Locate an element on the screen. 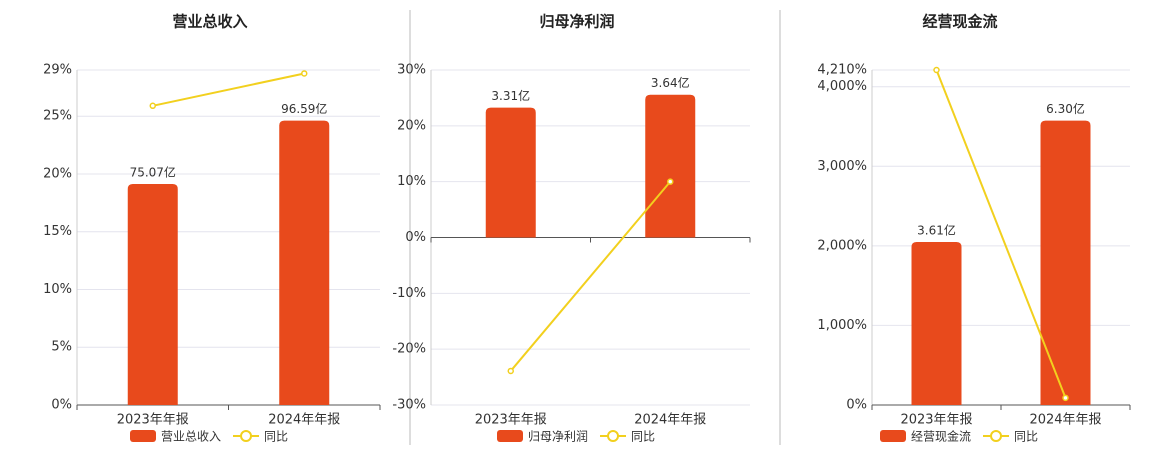  y-tick-label: -10% is located at coordinates (409, 293).